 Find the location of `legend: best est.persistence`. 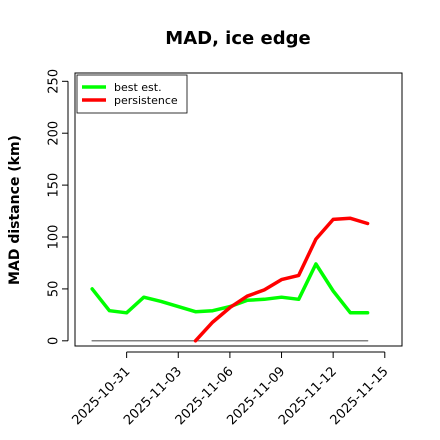

legend: best est.persistence is located at coordinates (132, 94).